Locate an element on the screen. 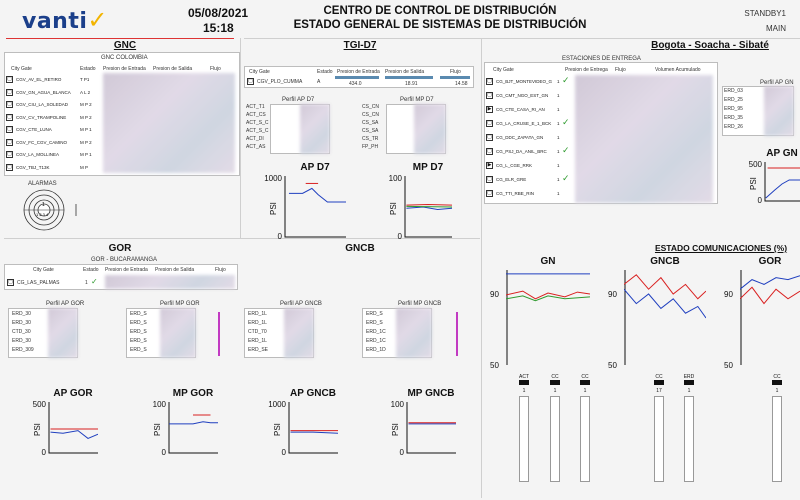 The width and height of the screenshot is (800, 500). mp-d7-chart-title: MP D7 is located at coordinates (428, 167).